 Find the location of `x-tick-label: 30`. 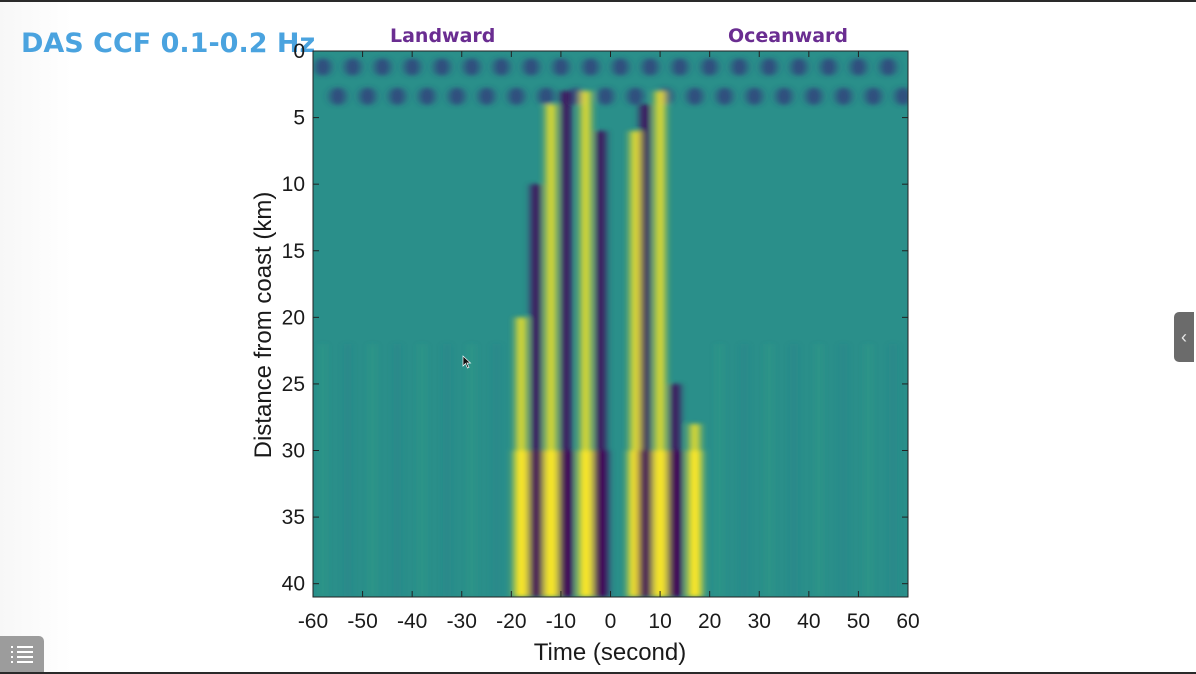

x-tick-label: 30 is located at coordinates (759, 621).